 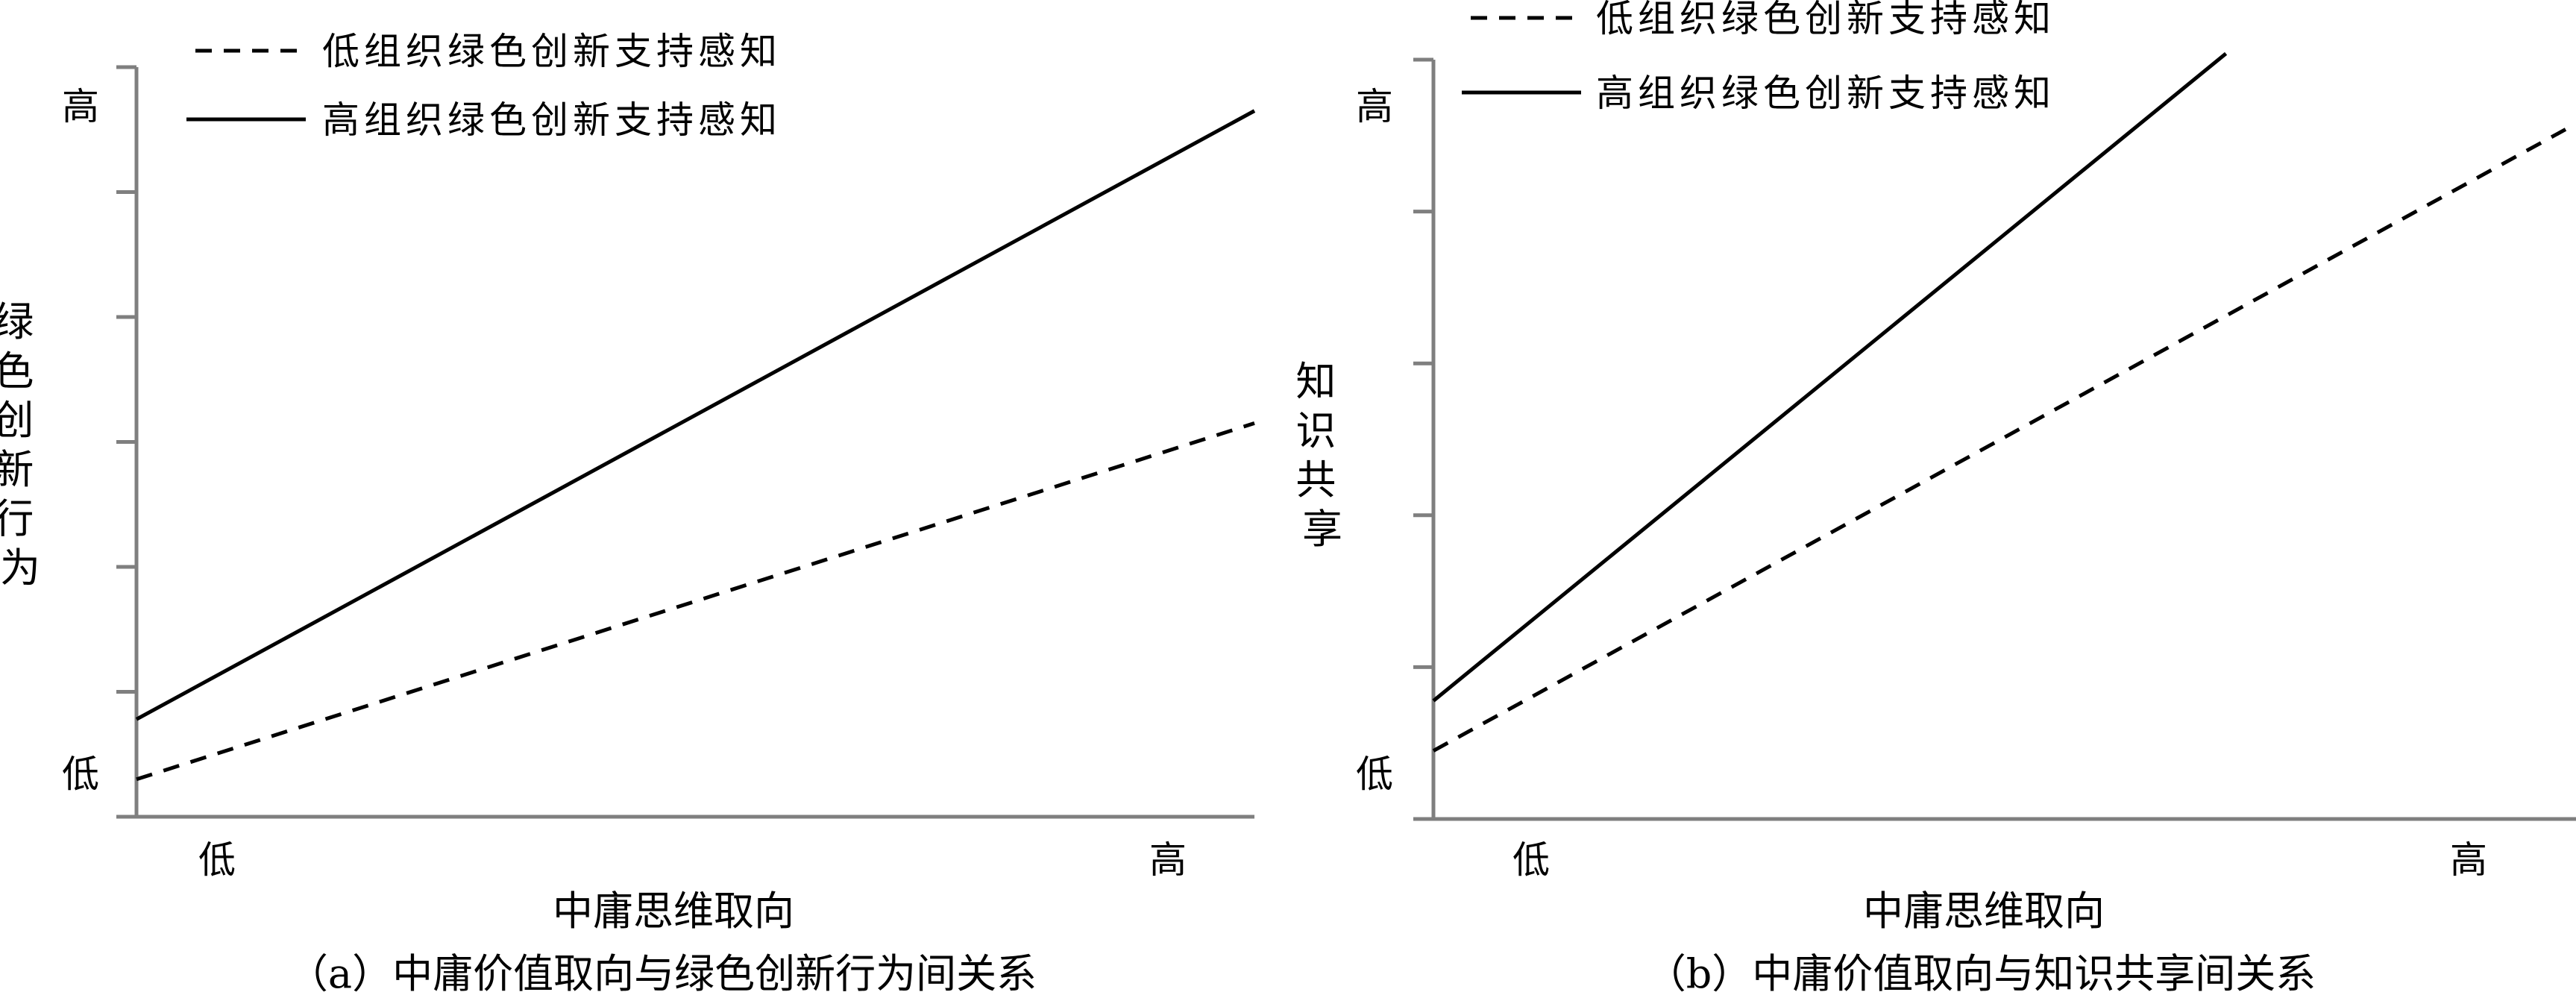 I want to click on chart-b-x-title: 中庸思维取向, so click(x=1984, y=911).